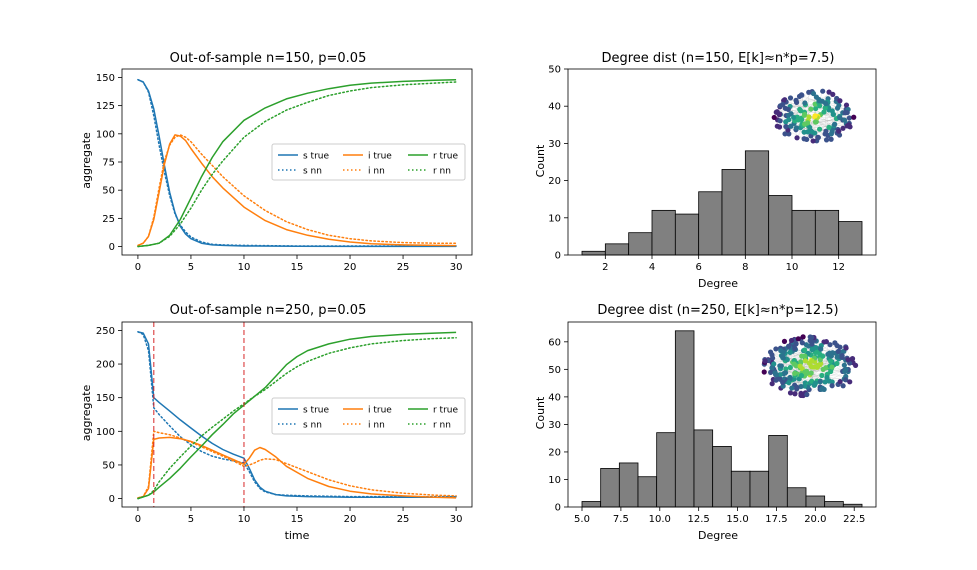 This screenshot has height=570, width=977. I want to click on x-axis-label: Degree, so click(718, 283).